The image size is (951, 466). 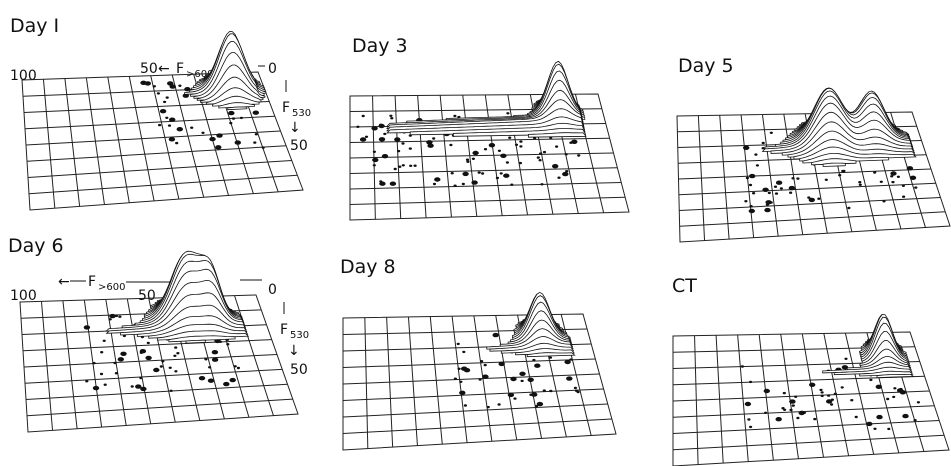 I want to click on panel-ct: CT, so click(x=811, y=370).